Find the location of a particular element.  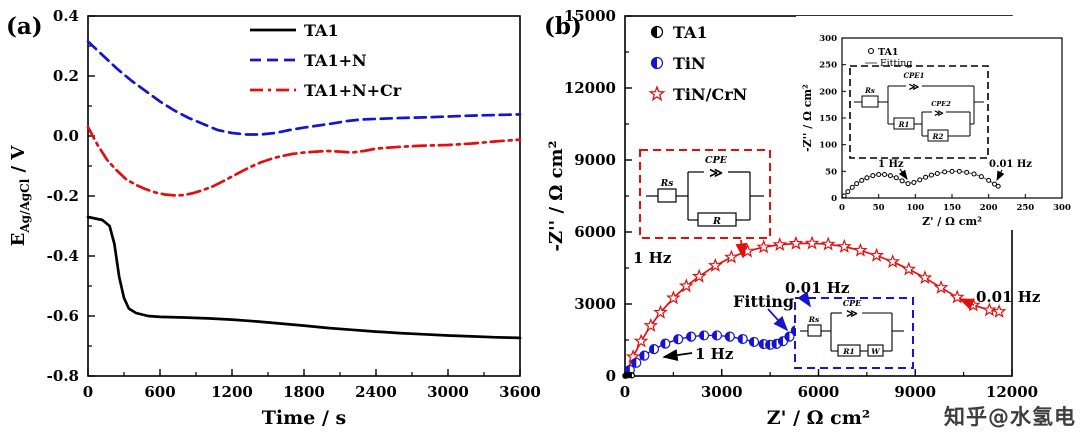

svg-text: (b) is located at coordinates (563, 26).